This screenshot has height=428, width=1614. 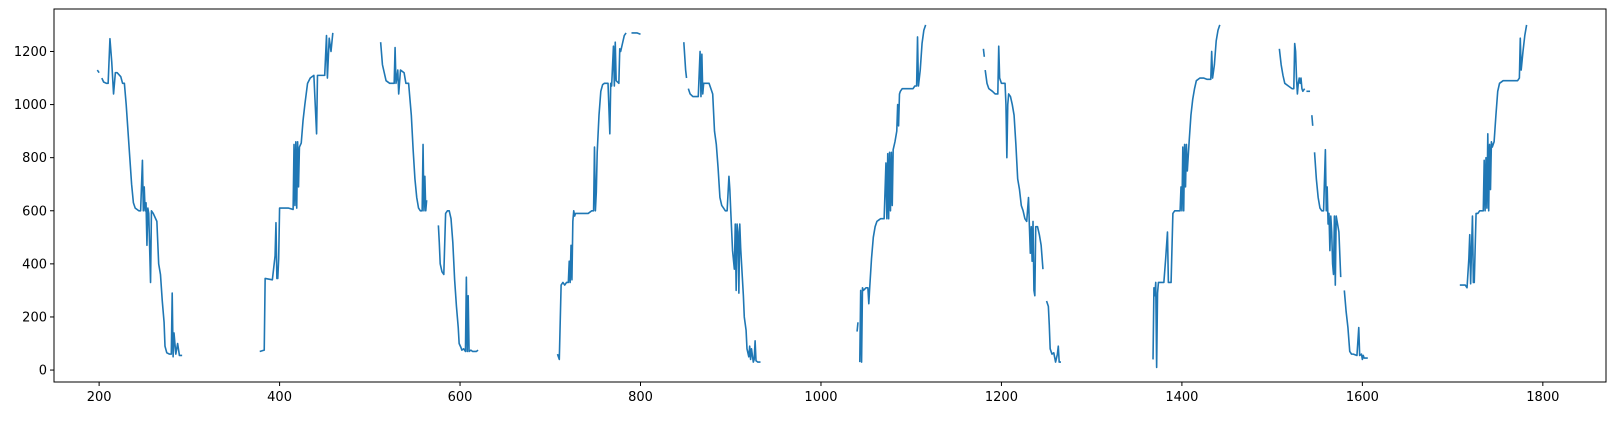 What do you see at coordinates (34, 264) in the screenshot?
I see `y-tick-label: 400` at bounding box center [34, 264].